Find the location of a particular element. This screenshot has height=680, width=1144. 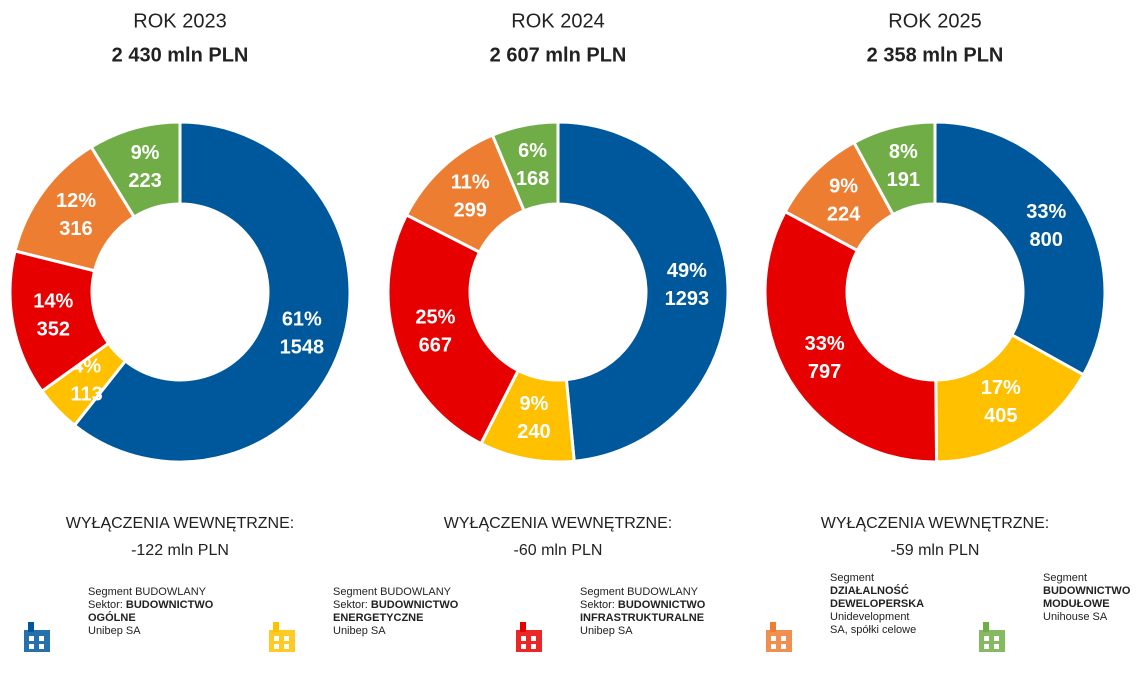

legend-span: Unihouse SA is located at coordinates (1075, 617).